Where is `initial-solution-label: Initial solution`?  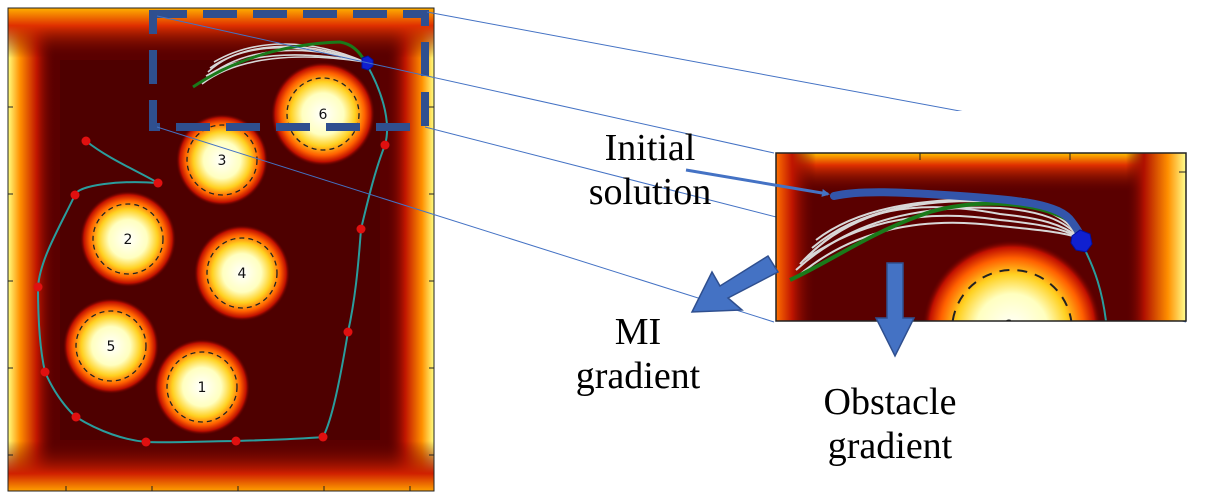
initial-solution-label: Initial solution is located at coordinates (650, 170).